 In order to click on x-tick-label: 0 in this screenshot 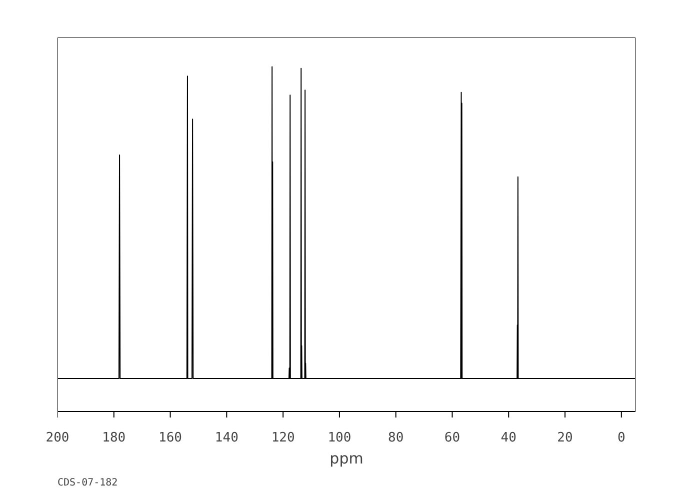, I will do `click(621, 438)`.